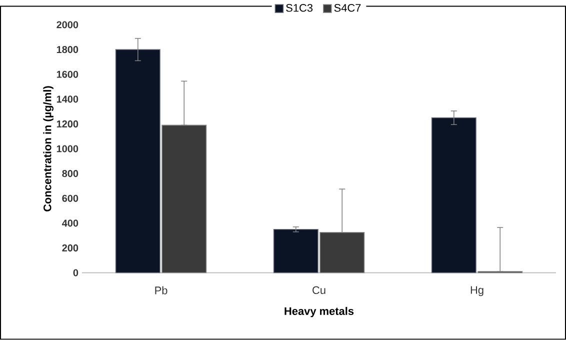 The height and width of the screenshot is (340, 566). What do you see at coordinates (299, 8) in the screenshot?
I see `legend-label: S1C3` at bounding box center [299, 8].